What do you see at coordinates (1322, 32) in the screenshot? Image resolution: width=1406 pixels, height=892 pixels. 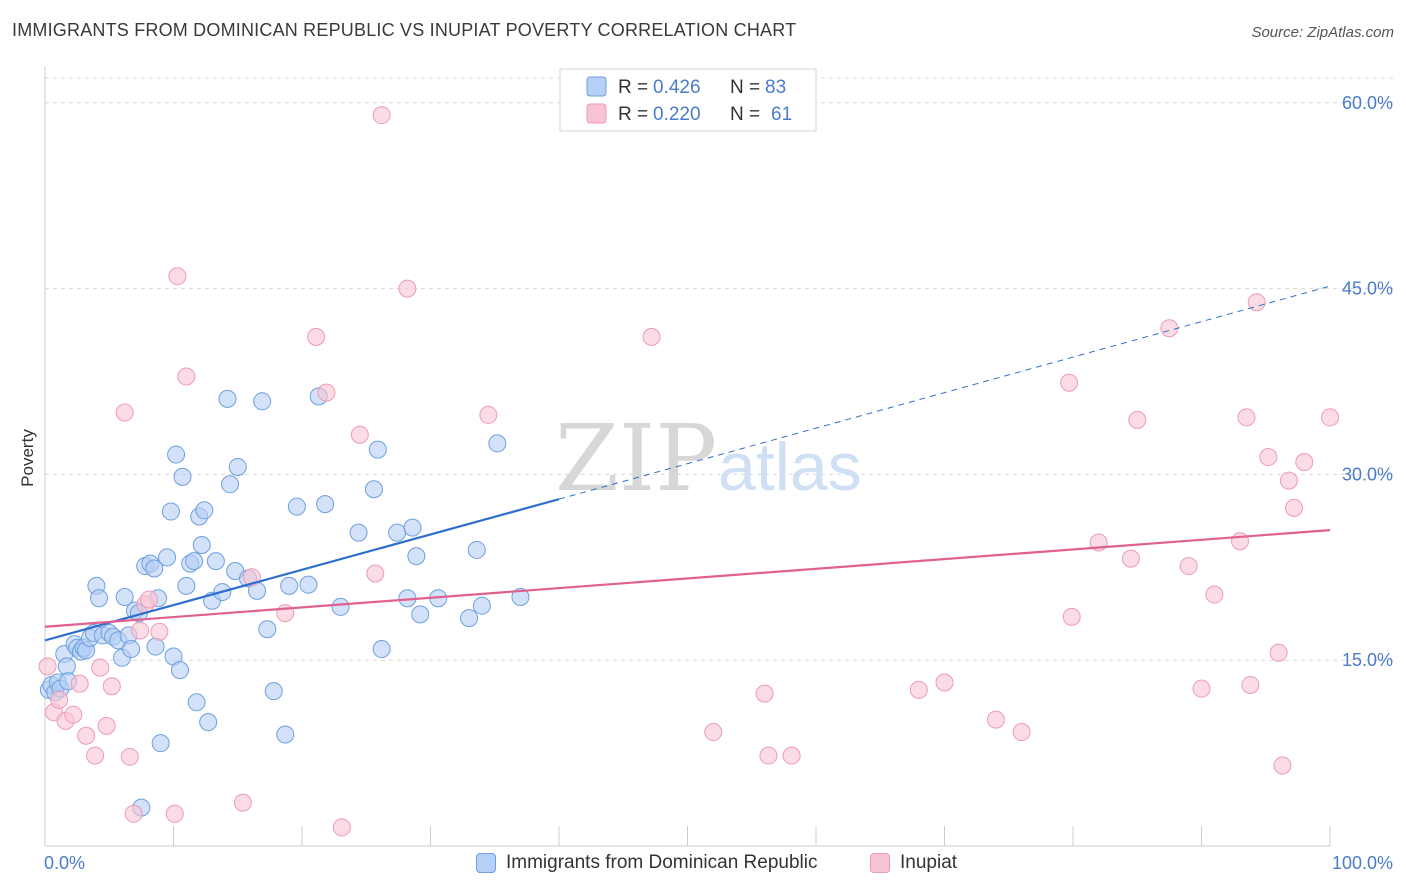 I see `source-label: Source: ZipAtlas.com` at bounding box center [1322, 32].